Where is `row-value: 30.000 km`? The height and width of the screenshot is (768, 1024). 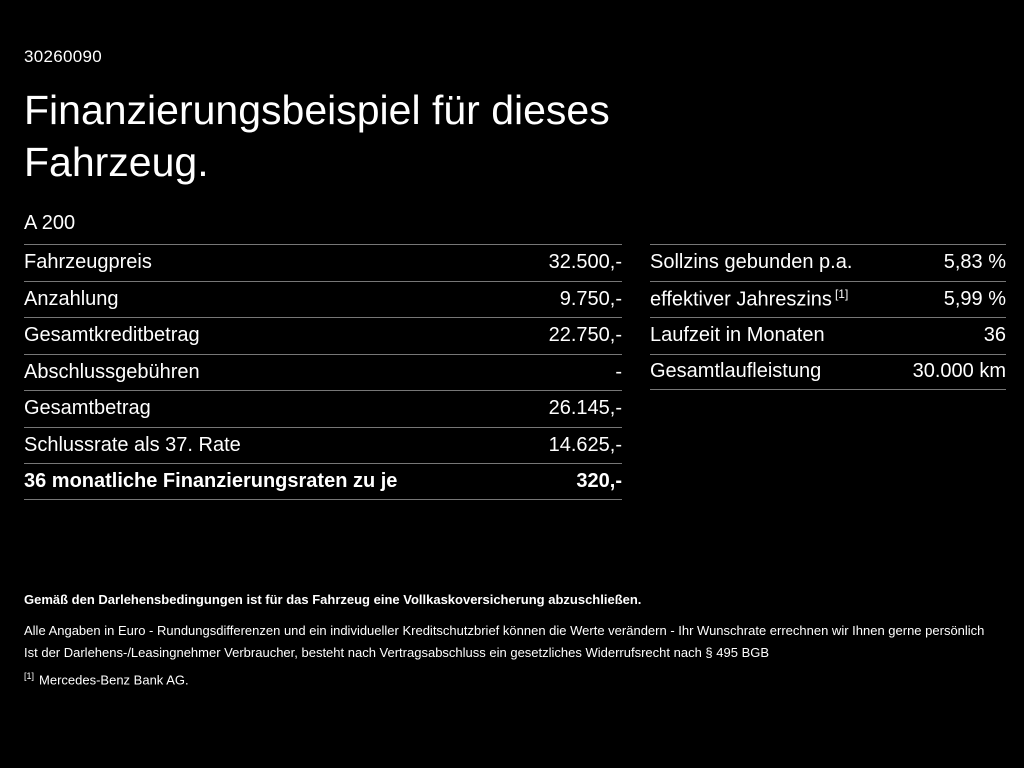
row-value: 30.000 km is located at coordinates (959, 371).